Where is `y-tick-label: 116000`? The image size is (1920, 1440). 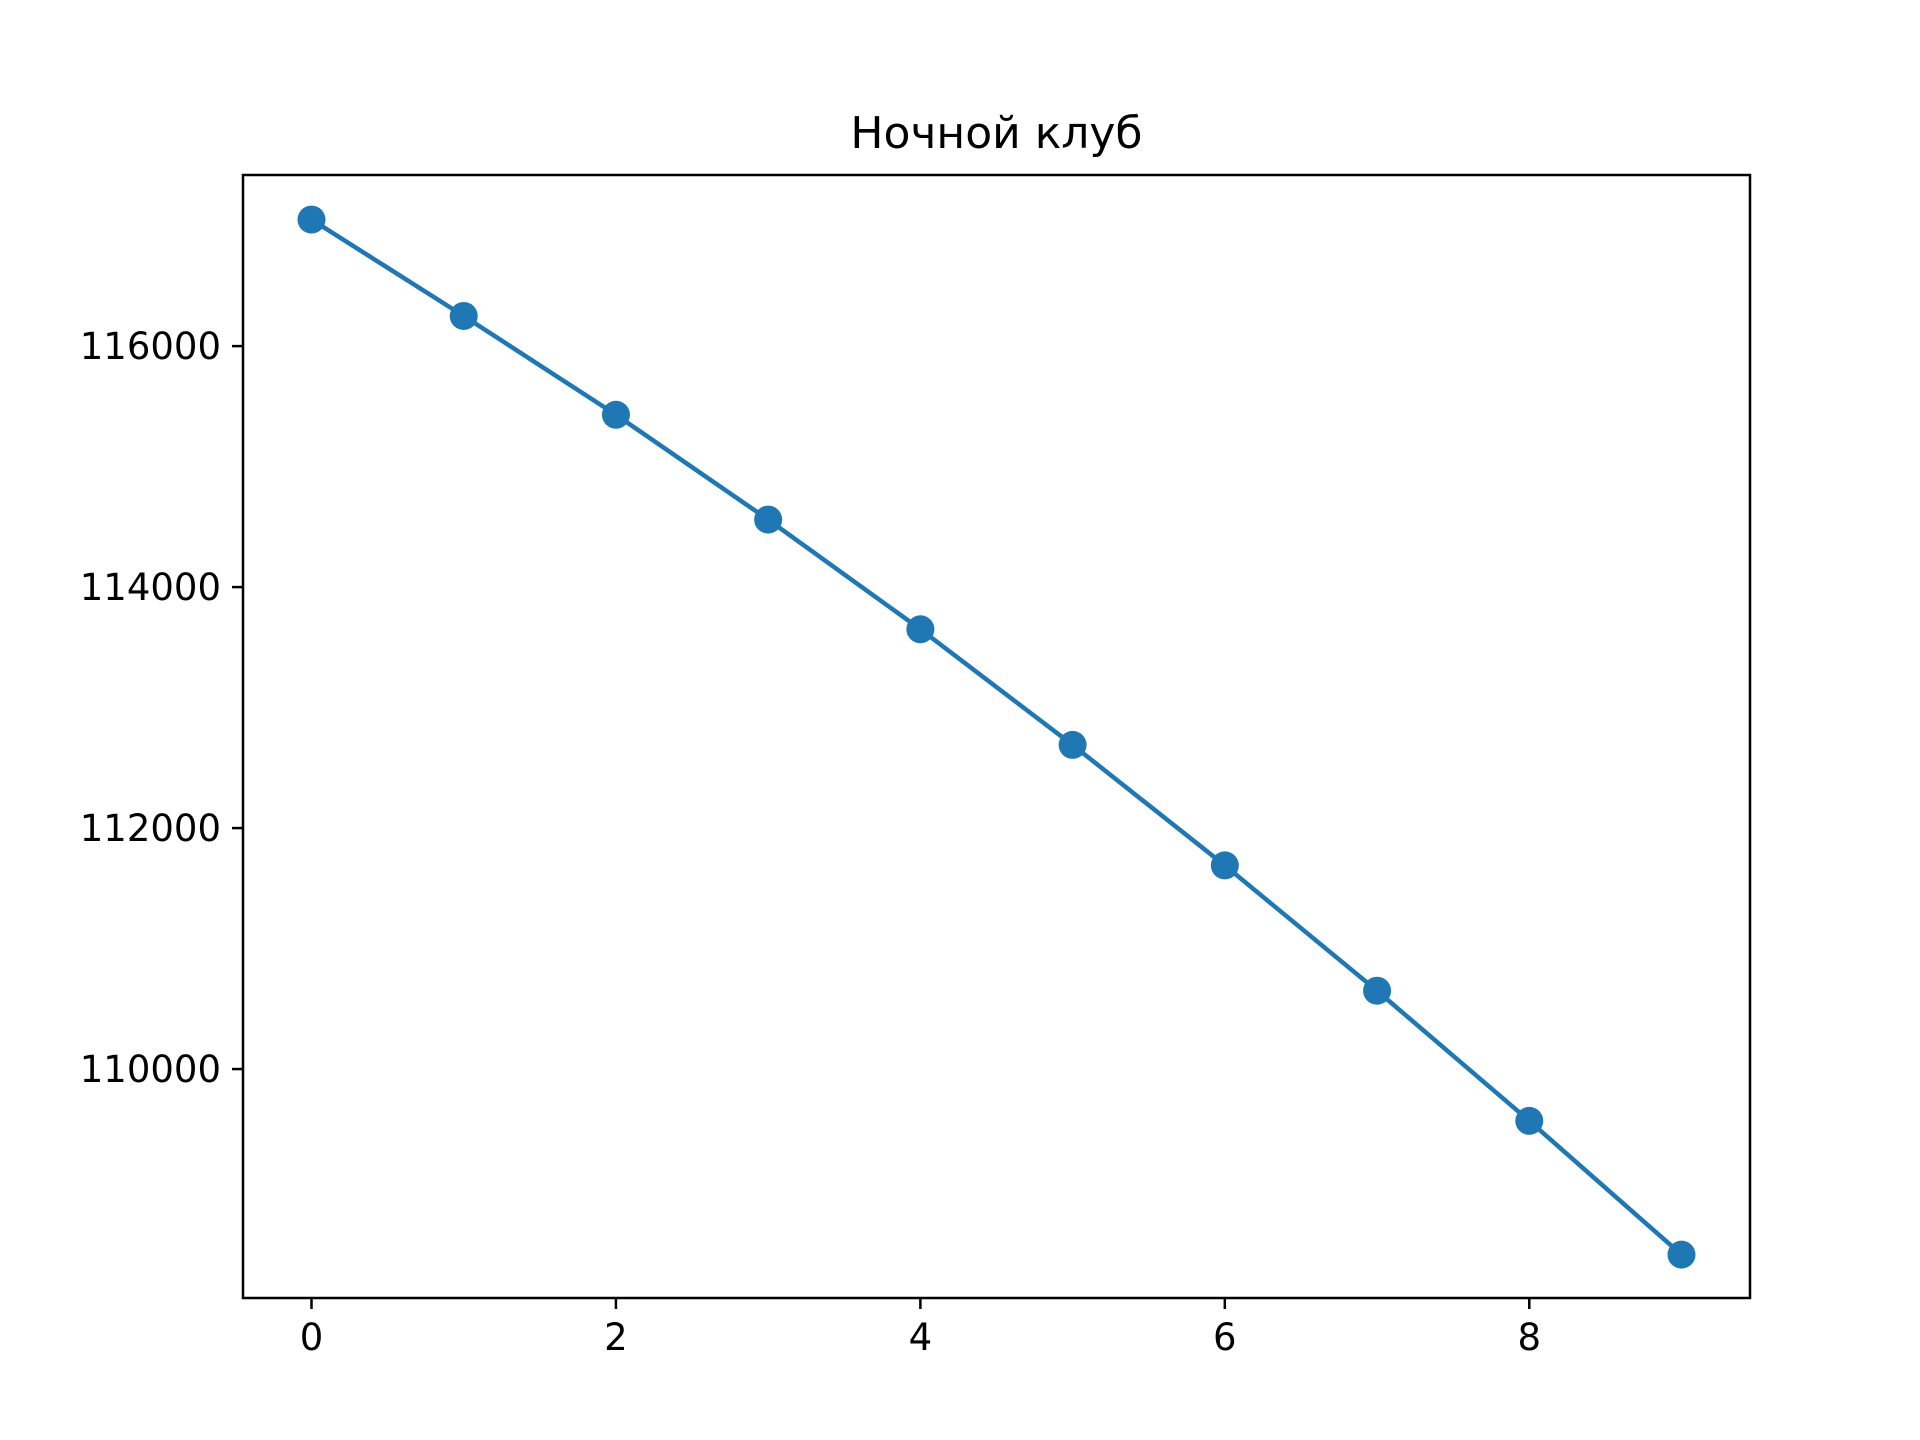 y-tick-label: 116000 is located at coordinates (150, 346).